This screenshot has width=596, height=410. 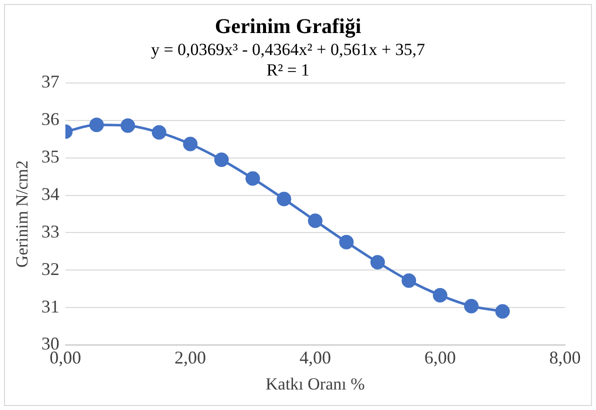 I want to click on y-tick-label: 31, so click(x=50, y=306).